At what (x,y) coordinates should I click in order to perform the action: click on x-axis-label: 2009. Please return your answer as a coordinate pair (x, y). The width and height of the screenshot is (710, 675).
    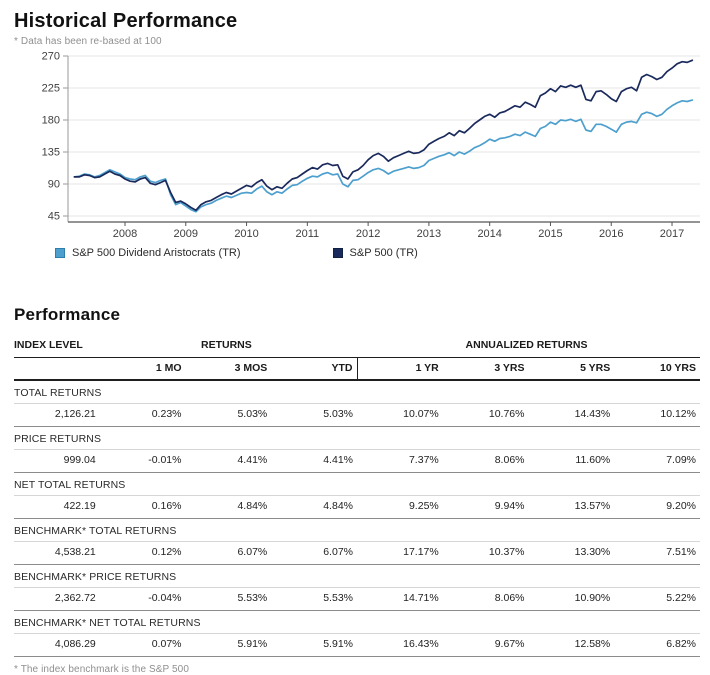
    Looking at the image, I should click on (186, 234).